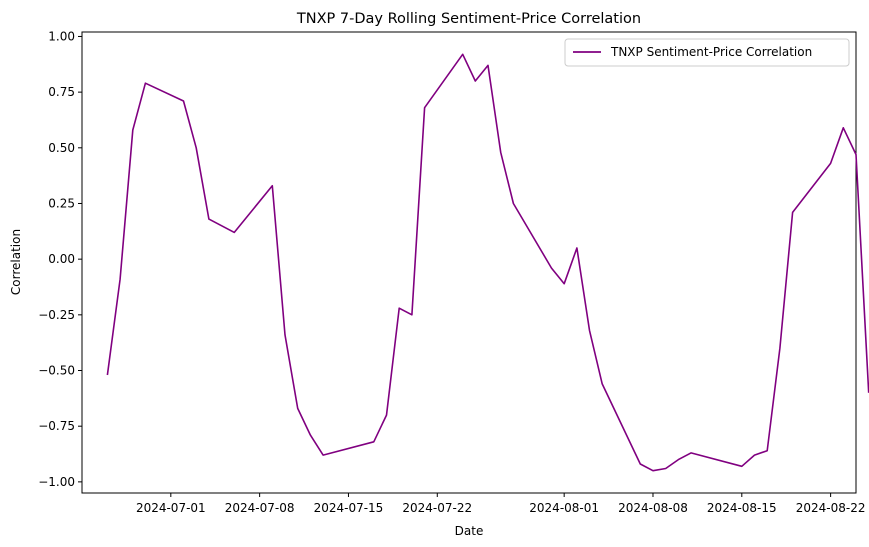 This screenshot has width=869, height=547. What do you see at coordinates (16, 262) in the screenshot?
I see `y-axis-label: Correlation` at bounding box center [16, 262].